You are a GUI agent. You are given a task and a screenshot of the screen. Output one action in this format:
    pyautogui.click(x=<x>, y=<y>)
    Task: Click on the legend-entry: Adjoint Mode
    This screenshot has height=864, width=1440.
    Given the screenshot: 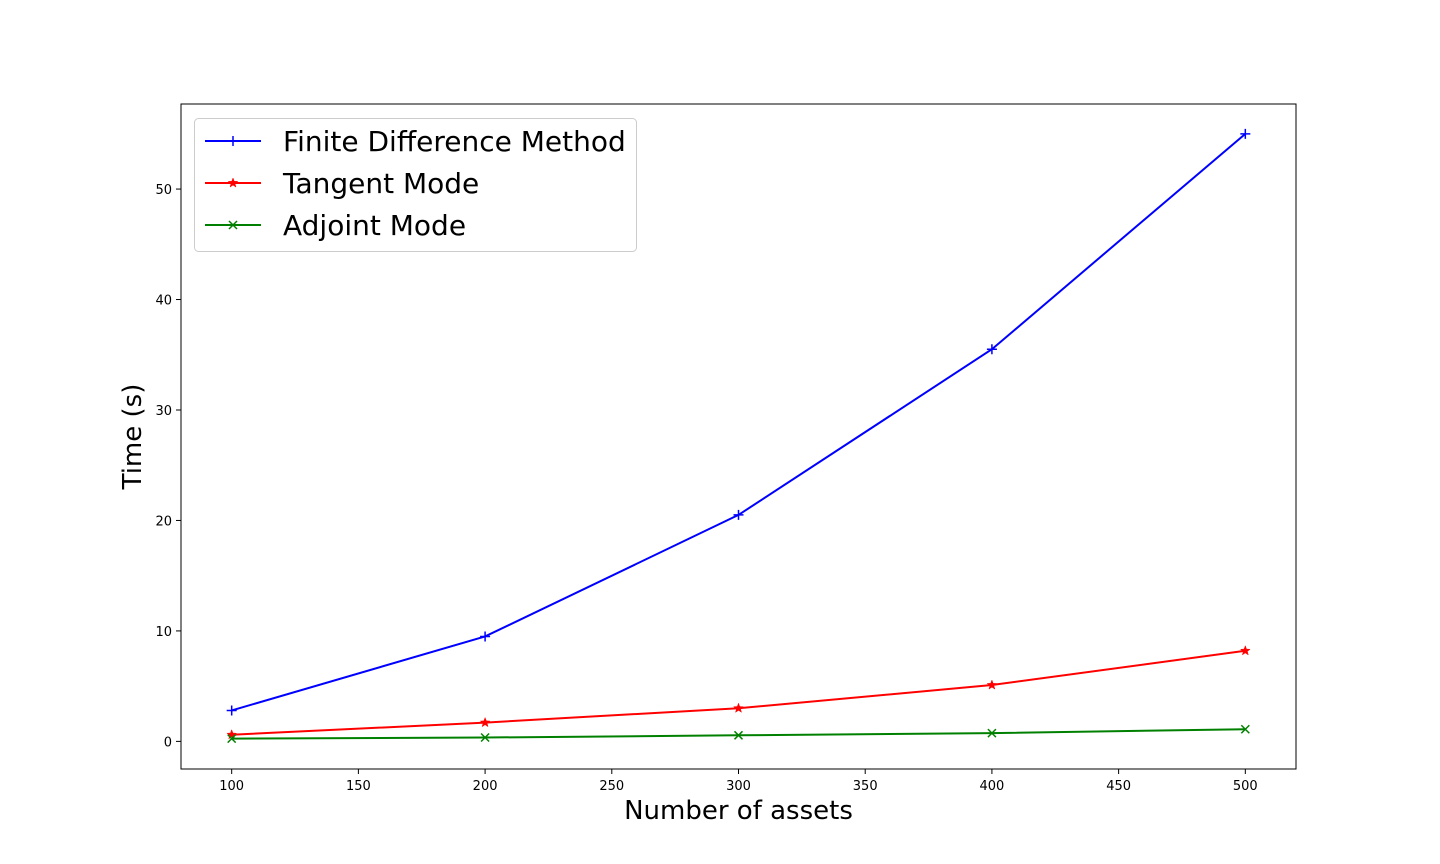 What is the action you would take?
    pyautogui.click(x=335, y=225)
    